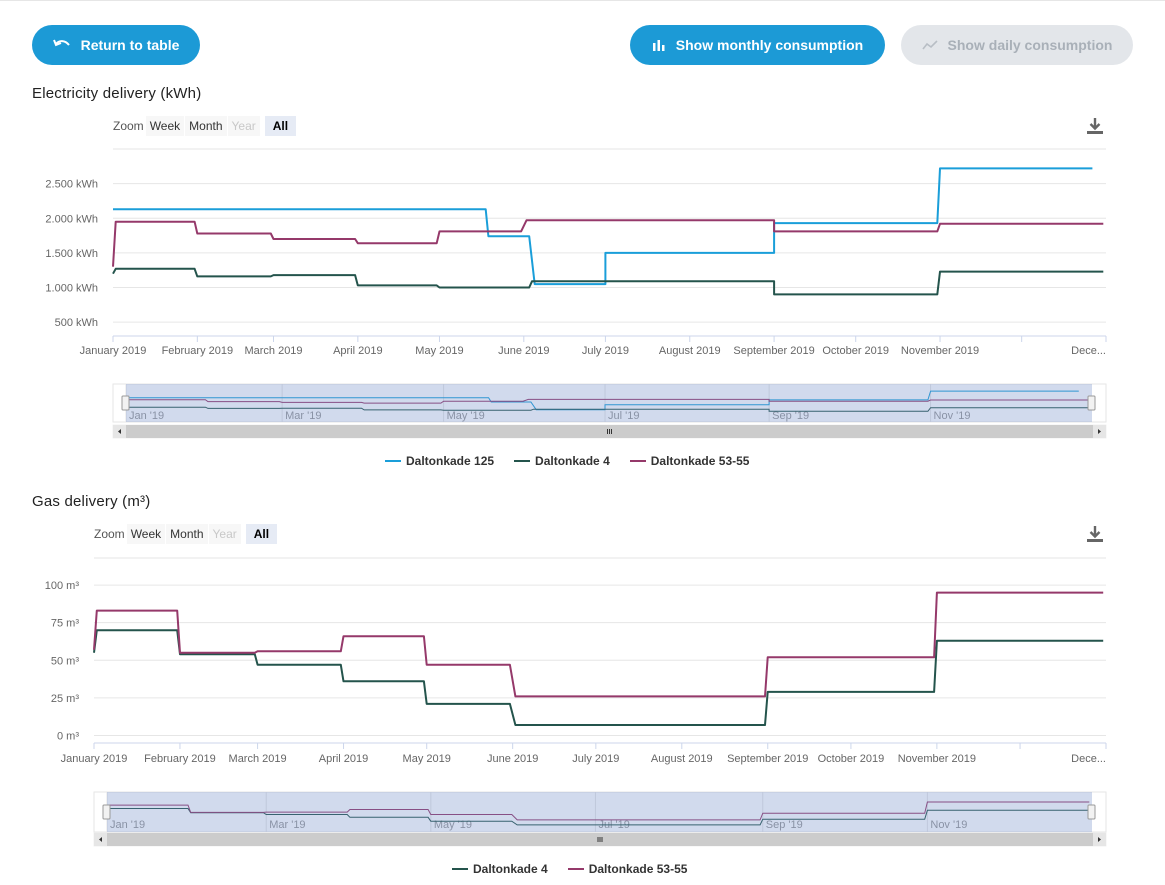 Image resolution: width=1165 pixels, height=885 pixels. I want to click on return-to-table-button: Return to table, so click(116, 45).